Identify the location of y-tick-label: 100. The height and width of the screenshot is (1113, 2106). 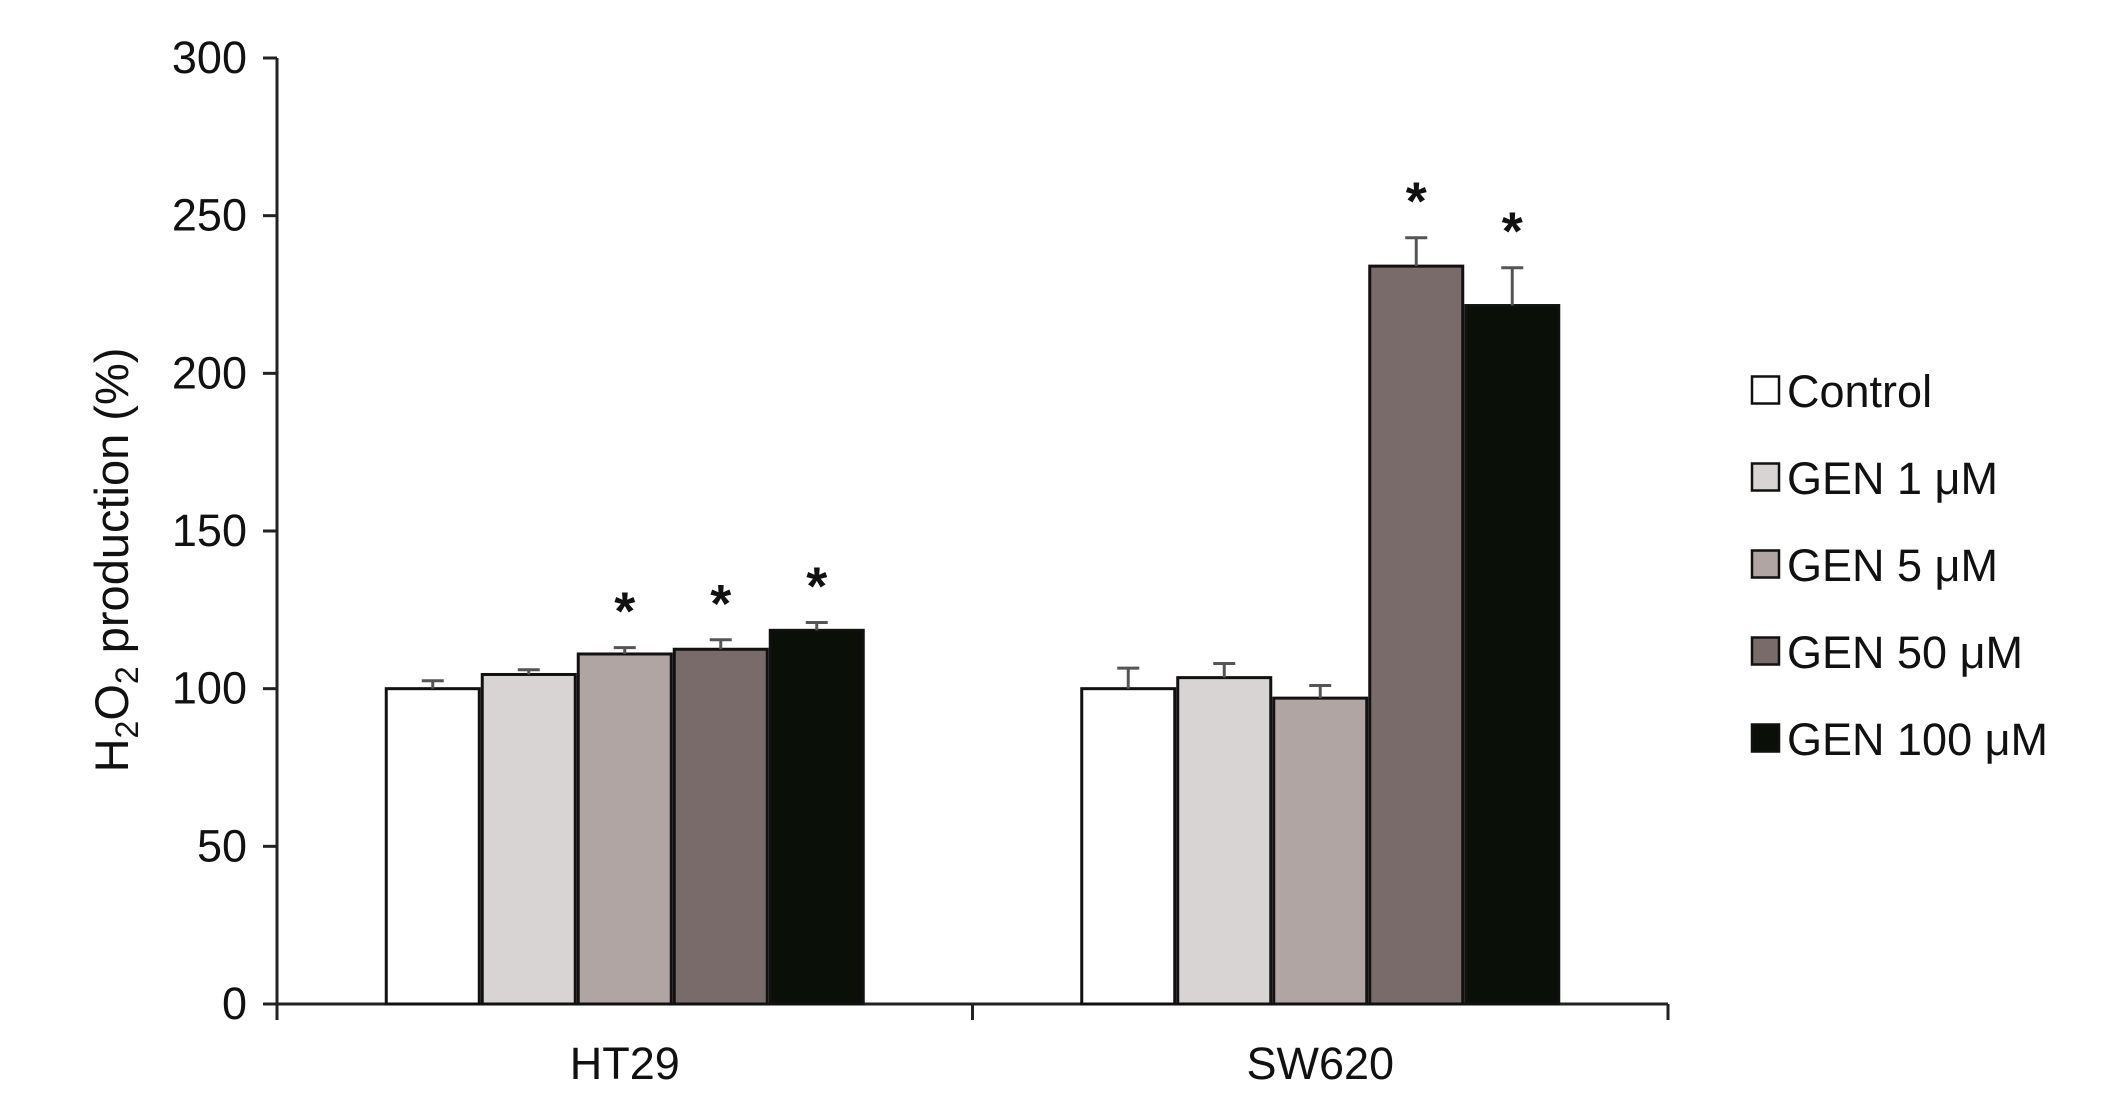
(209, 688).